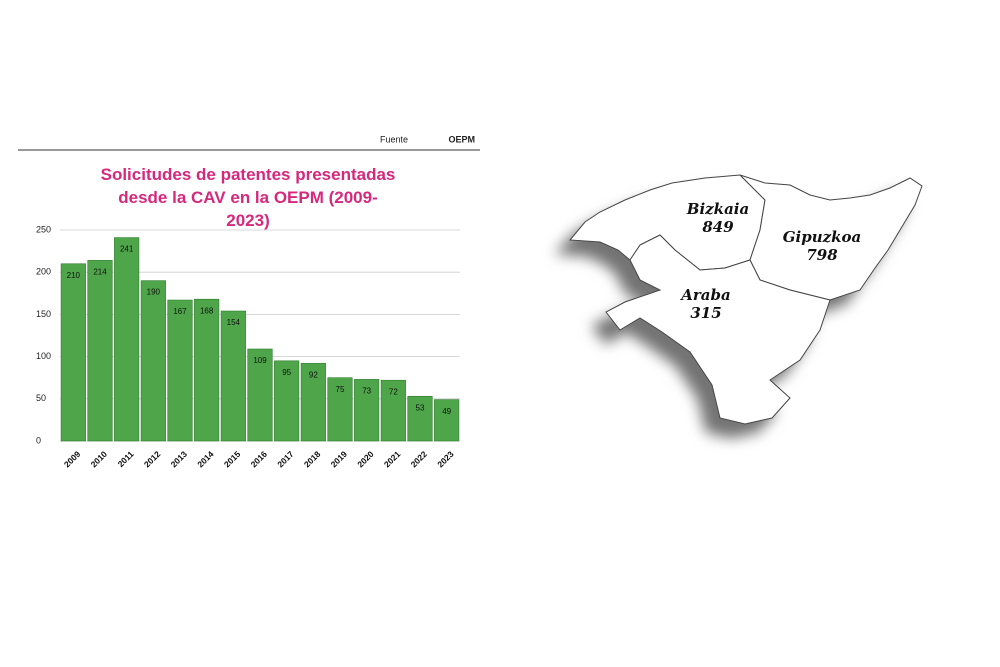 This screenshot has width=1000, height=667. Describe the element at coordinates (259, 459) in the screenshot. I see `x-tick-label: 2016` at that location.